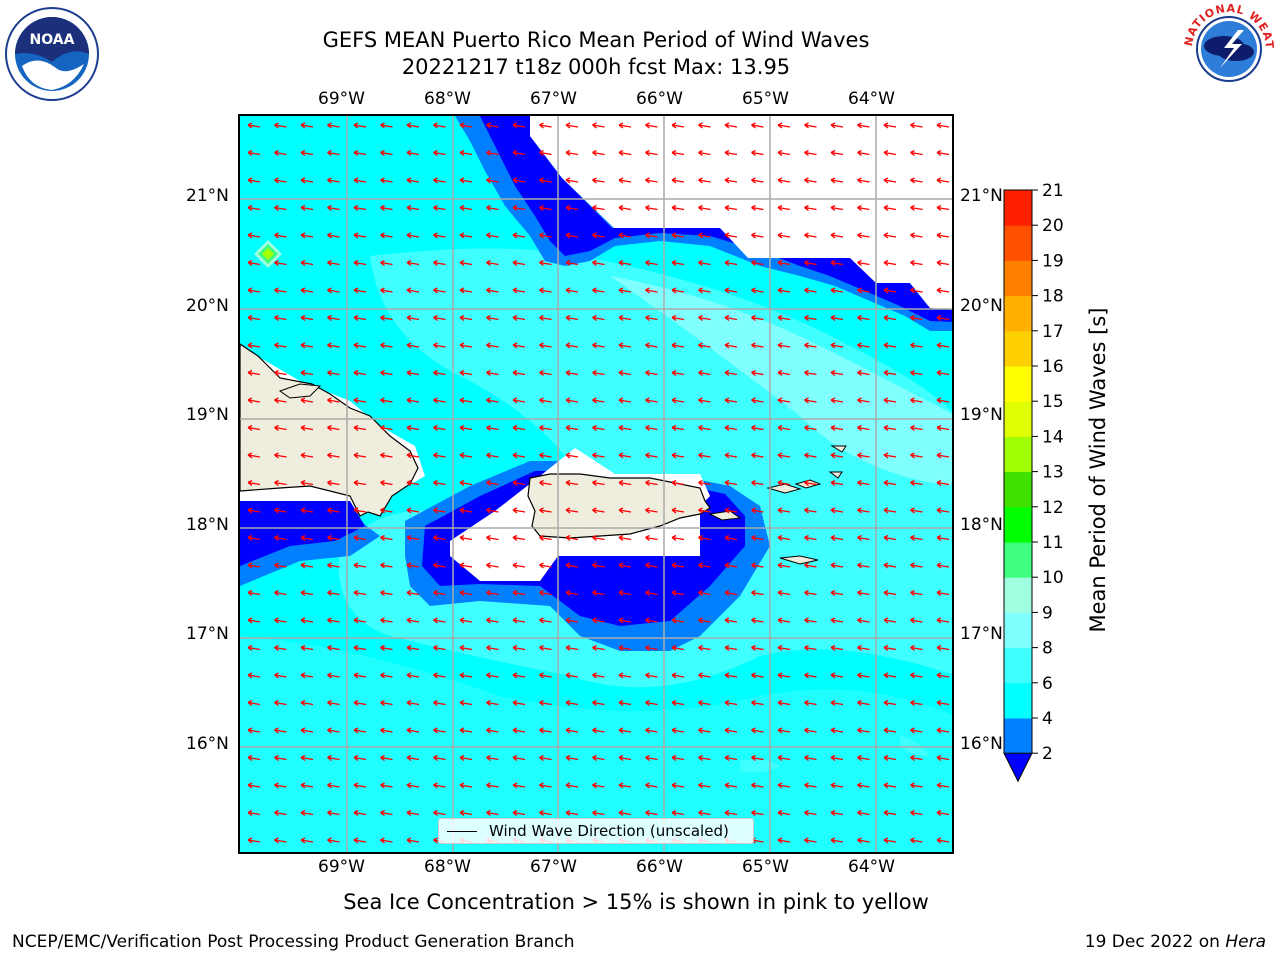 This screenshot has height=960, width=1280. What do you see at coordinates (981, 306) in the screenshot?
I see `lat-label-right: 20°N` at bounding box center [981, 306].